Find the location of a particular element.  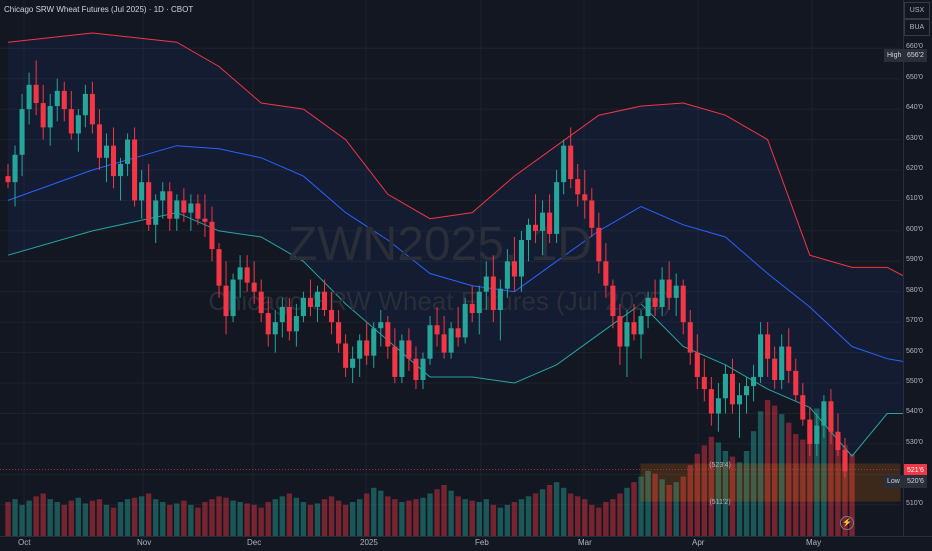

price-tick-label: 580'0 is located at coordinates (914, 290).